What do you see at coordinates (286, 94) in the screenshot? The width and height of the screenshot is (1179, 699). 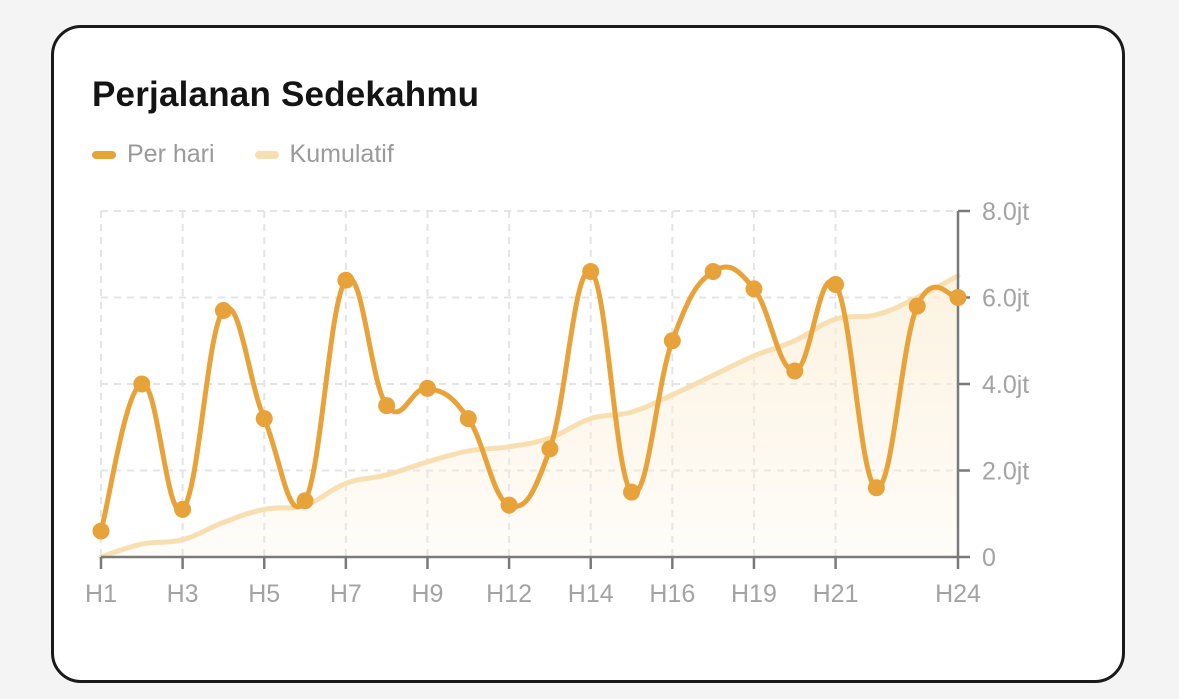 I see `chart-title: Perjalanan Sedekahmu` at bounding box center [286, 94].